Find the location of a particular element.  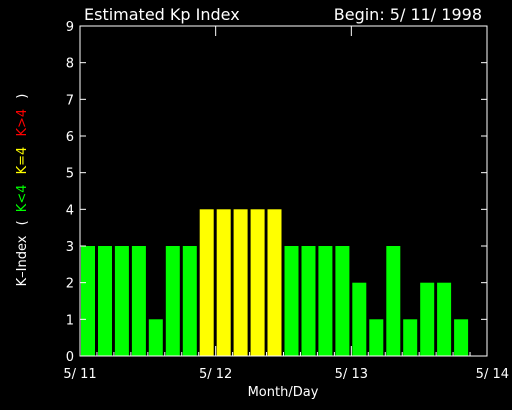

y-tick-label: 8 is located at coordinates (70, 64).